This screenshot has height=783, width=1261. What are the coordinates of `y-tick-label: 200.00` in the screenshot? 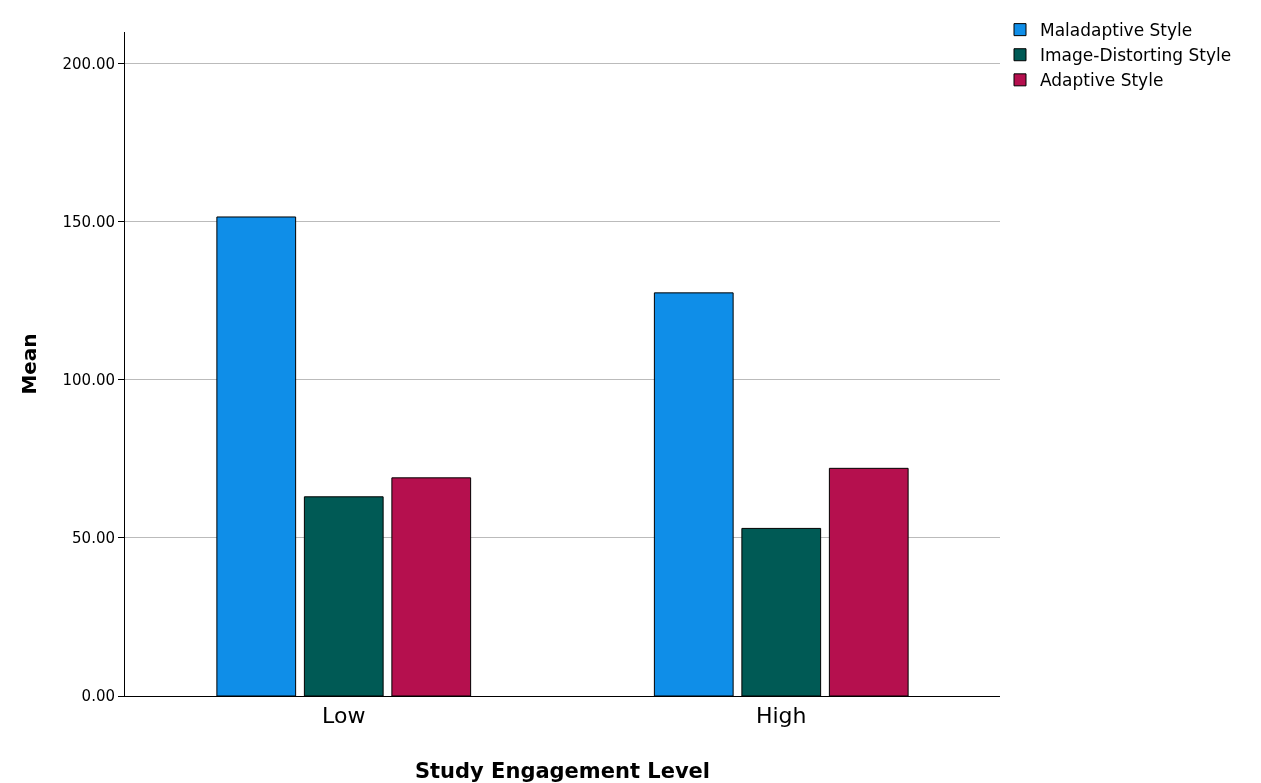 It's located at (88, 63).